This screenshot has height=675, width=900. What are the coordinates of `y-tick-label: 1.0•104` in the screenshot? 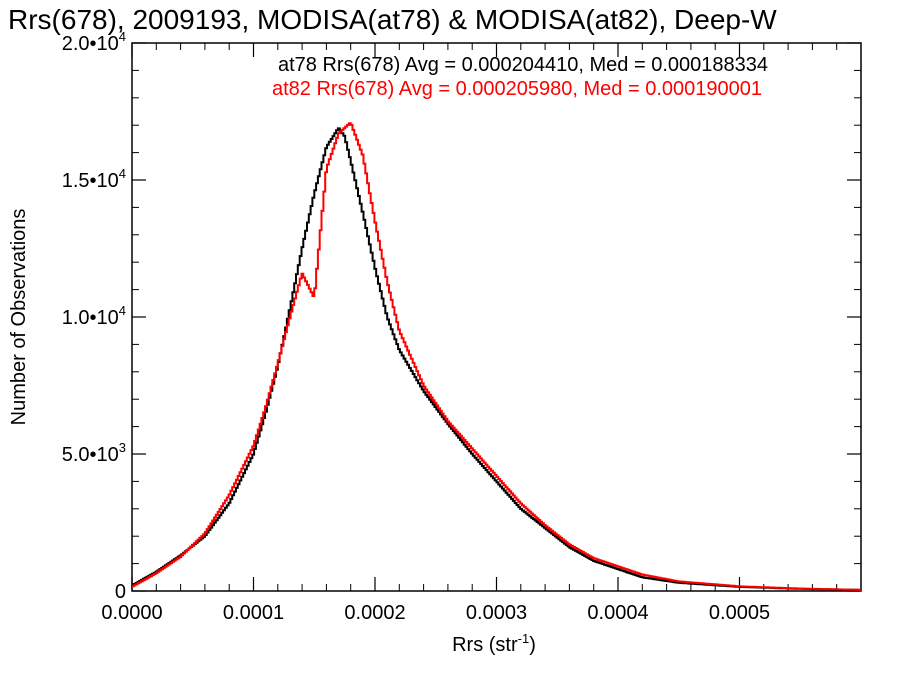 It's located at (94, 316).